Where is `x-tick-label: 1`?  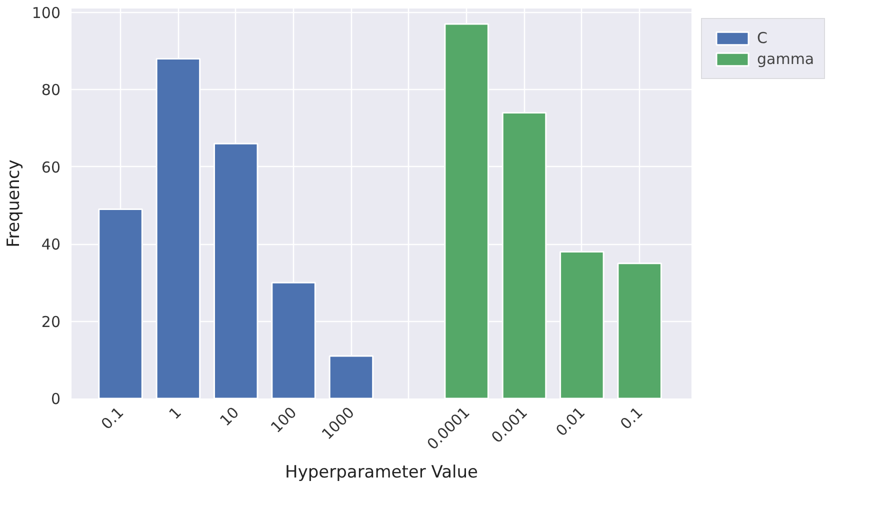 x-tick-label: 1 is located at coordinates (175, 413).